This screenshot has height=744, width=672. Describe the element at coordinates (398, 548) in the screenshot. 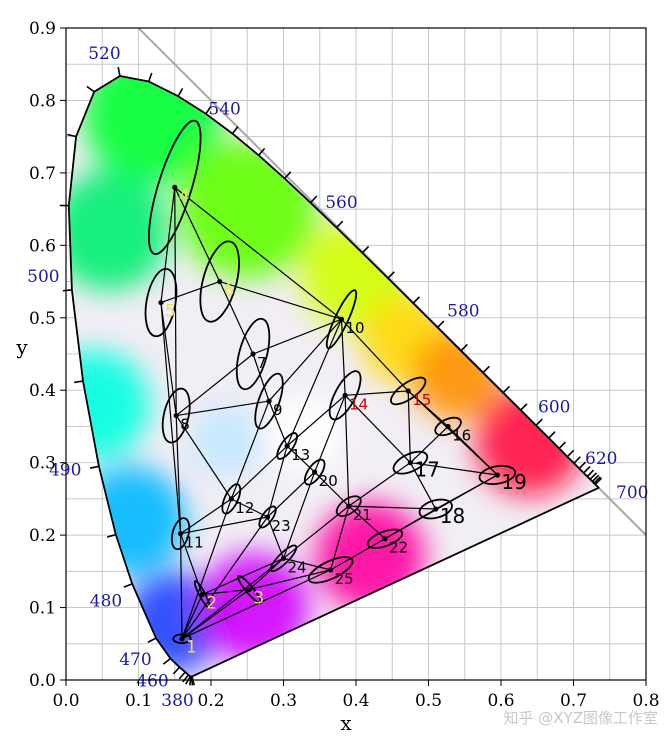

I see `data-point-label: 22` at that location.